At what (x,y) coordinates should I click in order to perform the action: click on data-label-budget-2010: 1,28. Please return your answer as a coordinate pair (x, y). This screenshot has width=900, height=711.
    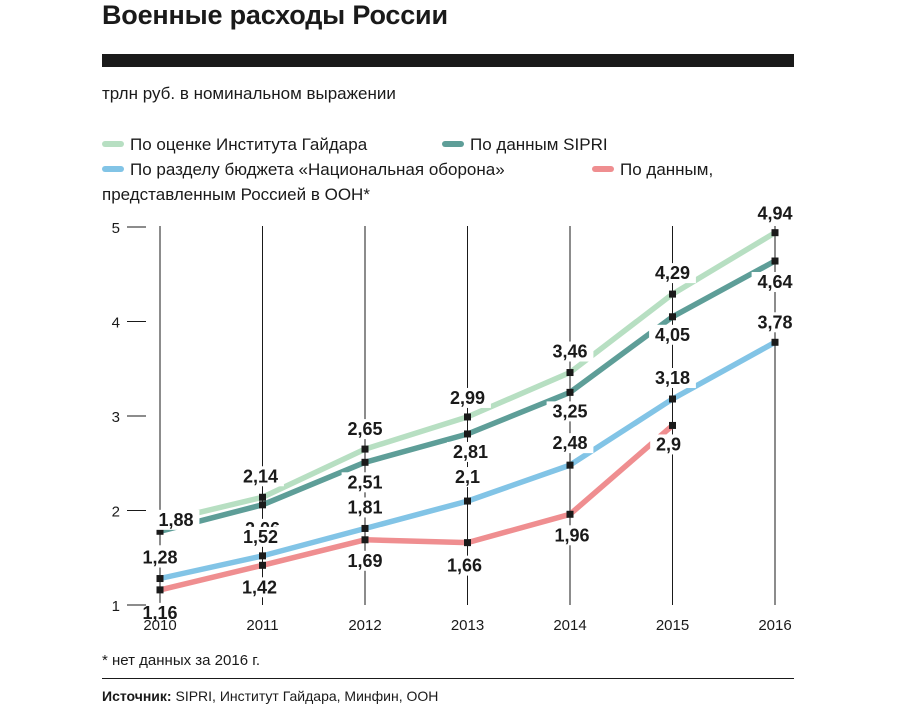
    Looking at the image, I should click on (159, 558).